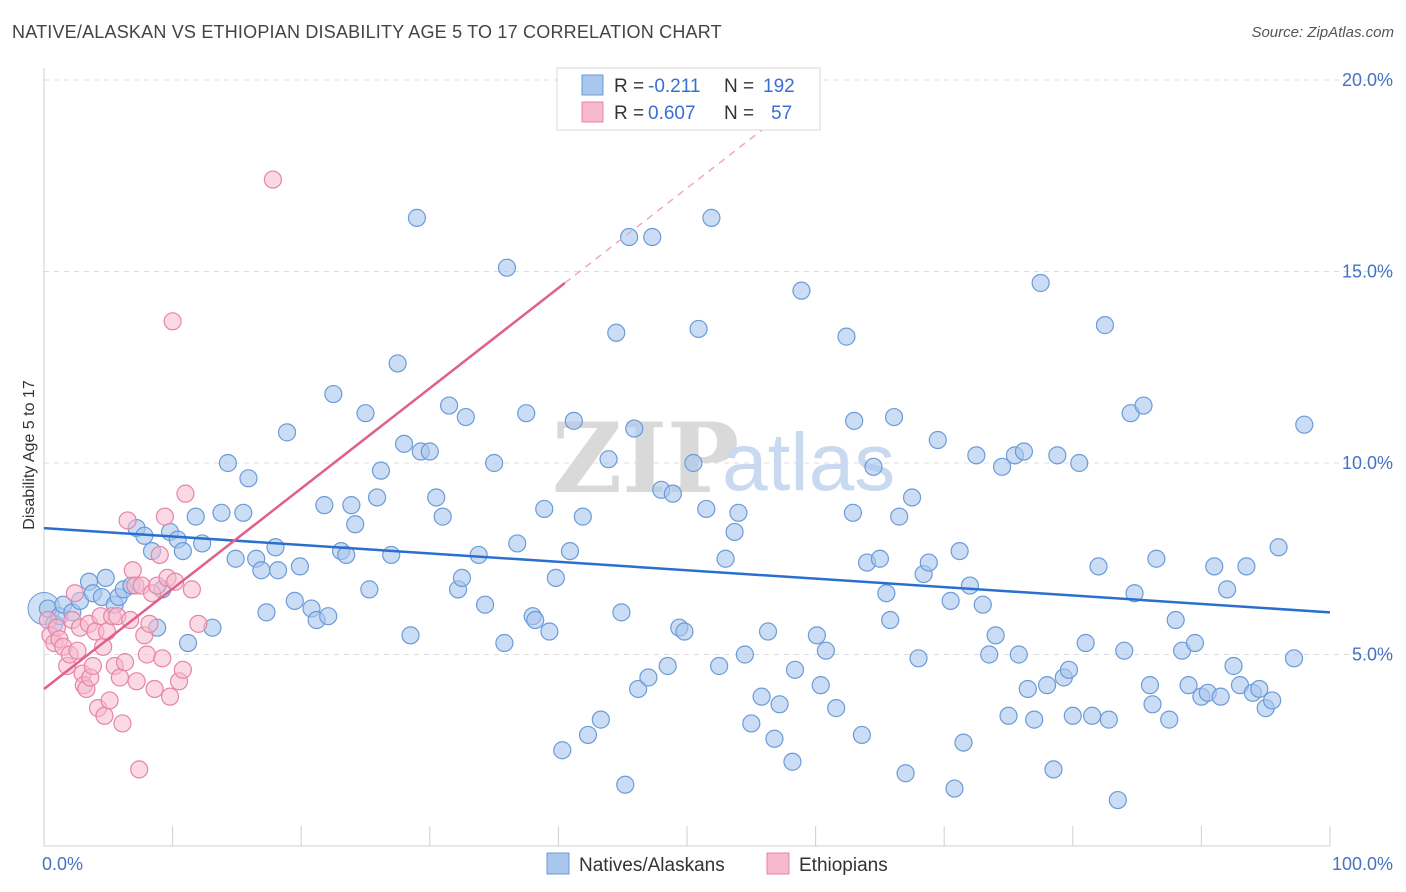 The width and height of the screenshot is (1406, 892). What do you see at coordinates (1322, 32) in the screenshot?
I see `source-label: Source: ZipAtlas.com` at bounding box center [1322, 32].